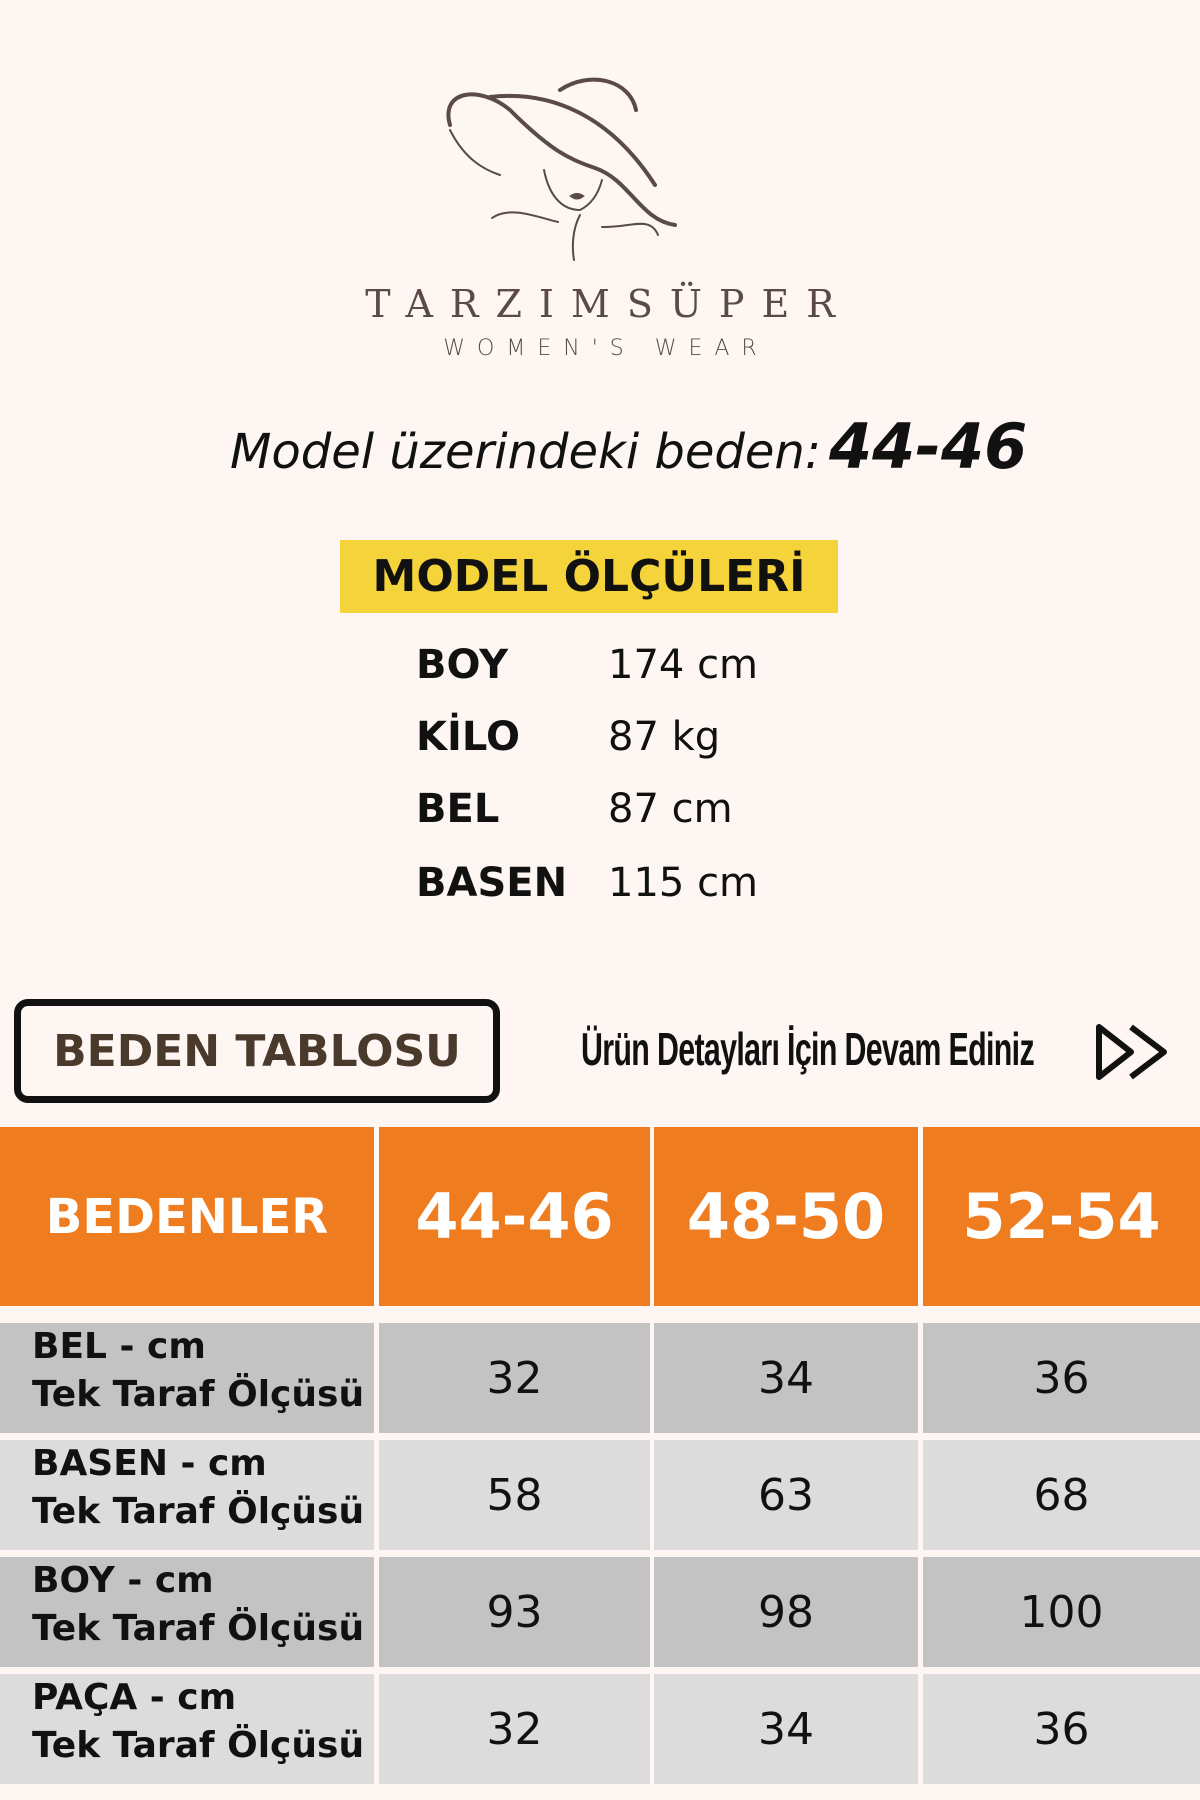 This screenshot has width=1200, height=1800. I want to click on measurement-row: KİLO 87 kg, so click(568, 737).